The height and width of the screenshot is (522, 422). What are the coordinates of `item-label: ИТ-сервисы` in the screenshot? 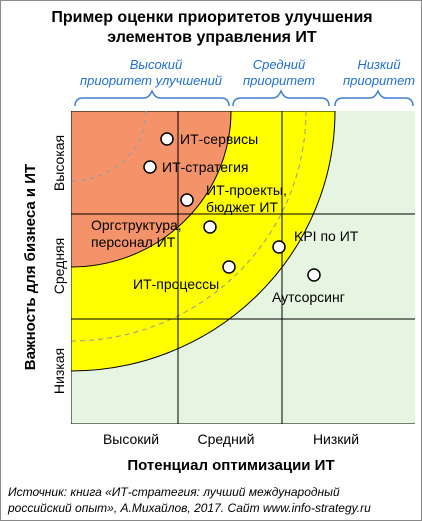 It's located at (219, 139).